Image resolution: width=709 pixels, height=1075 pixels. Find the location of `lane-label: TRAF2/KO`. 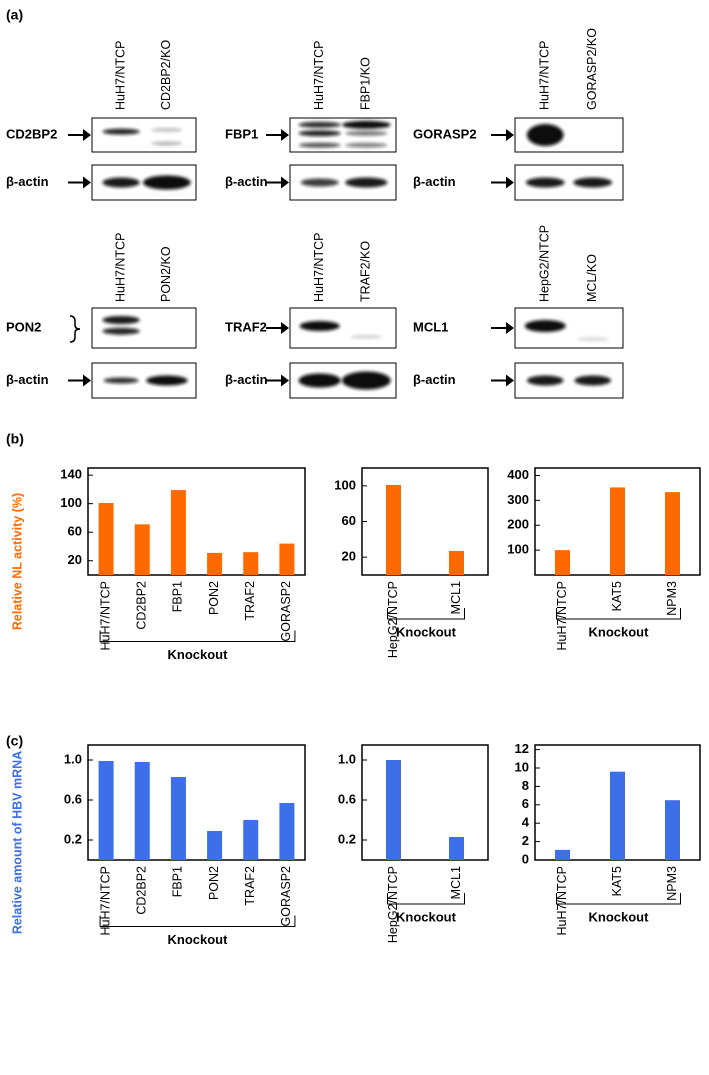

lane-label: TRAF2/KO is located at coordinates (366, 271).